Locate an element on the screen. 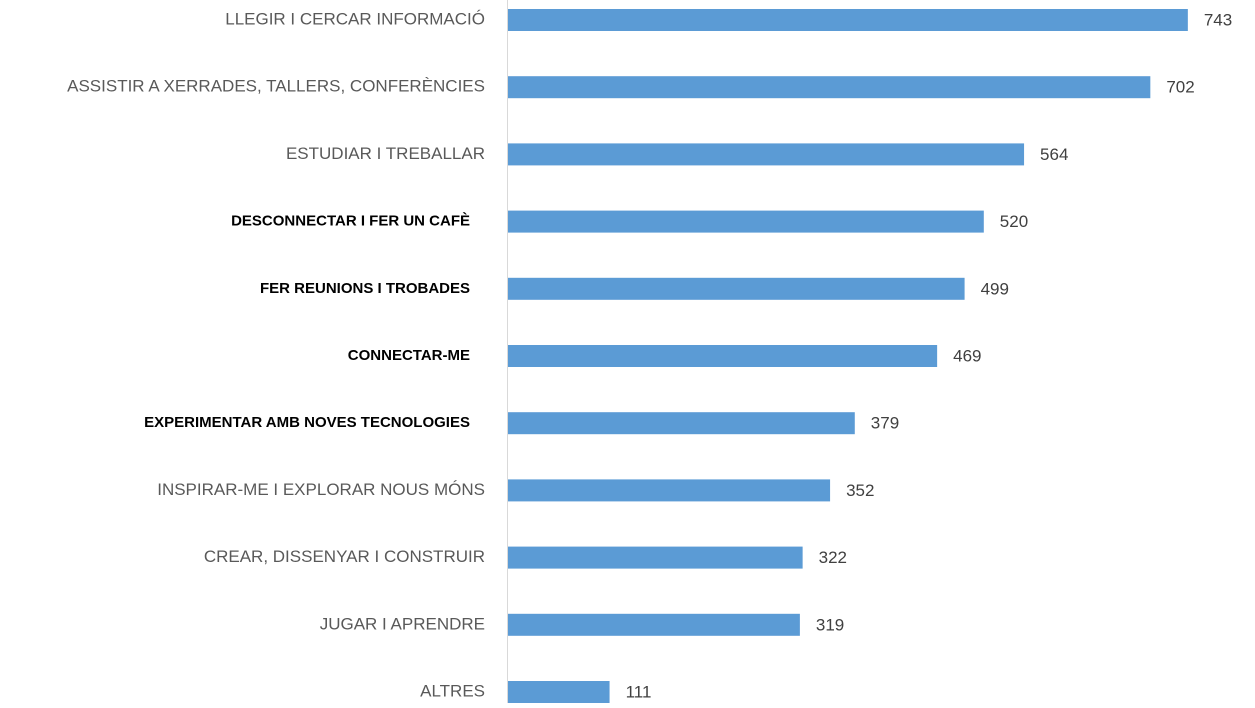  value-label: 743 is located at coordinates (1218, 19).